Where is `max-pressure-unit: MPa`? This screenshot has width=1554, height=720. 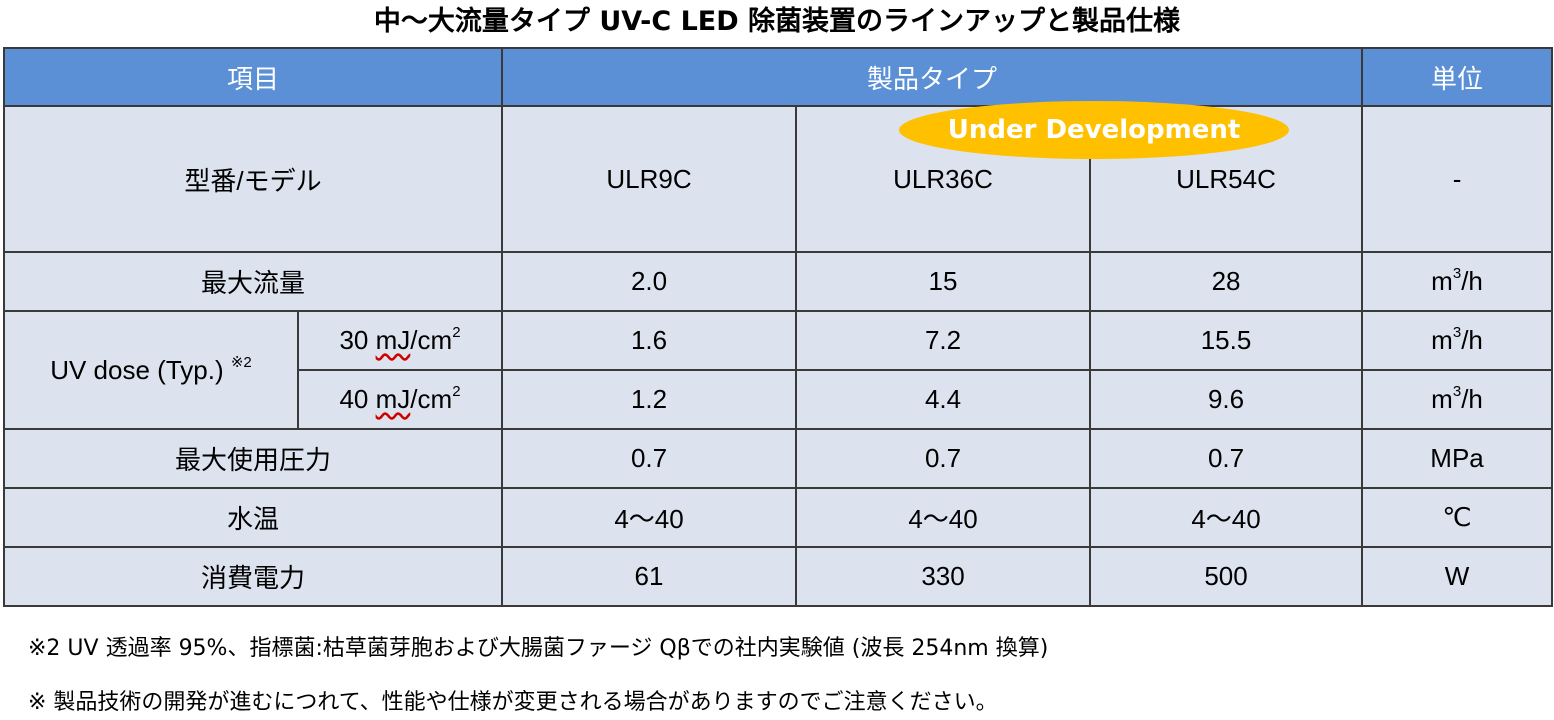 max-pressure-unit: MPa is located at coordinates (1457, 458).